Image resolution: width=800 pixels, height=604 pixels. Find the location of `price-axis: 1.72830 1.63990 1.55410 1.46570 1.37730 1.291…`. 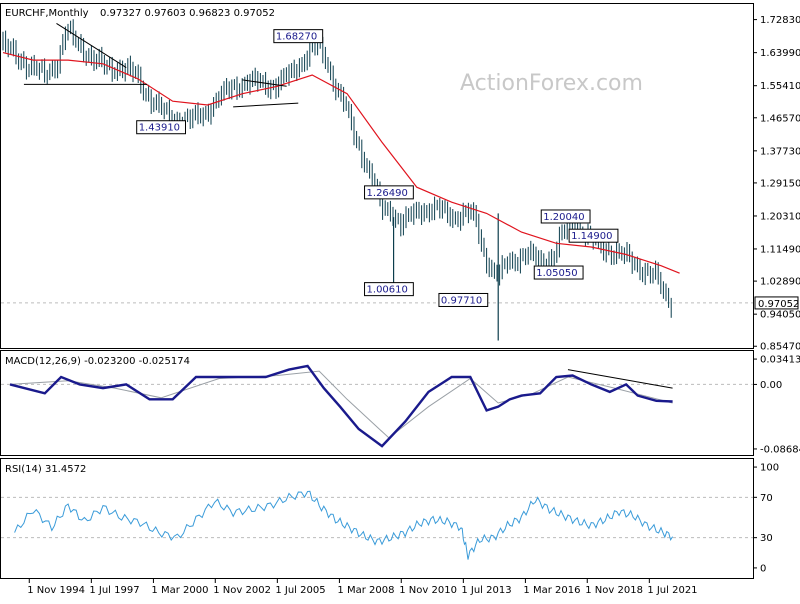

price-axis: 1.72830 1.63990 1.55410 1.46570 1.37730 1.291… is located at coordinates (776, 184).